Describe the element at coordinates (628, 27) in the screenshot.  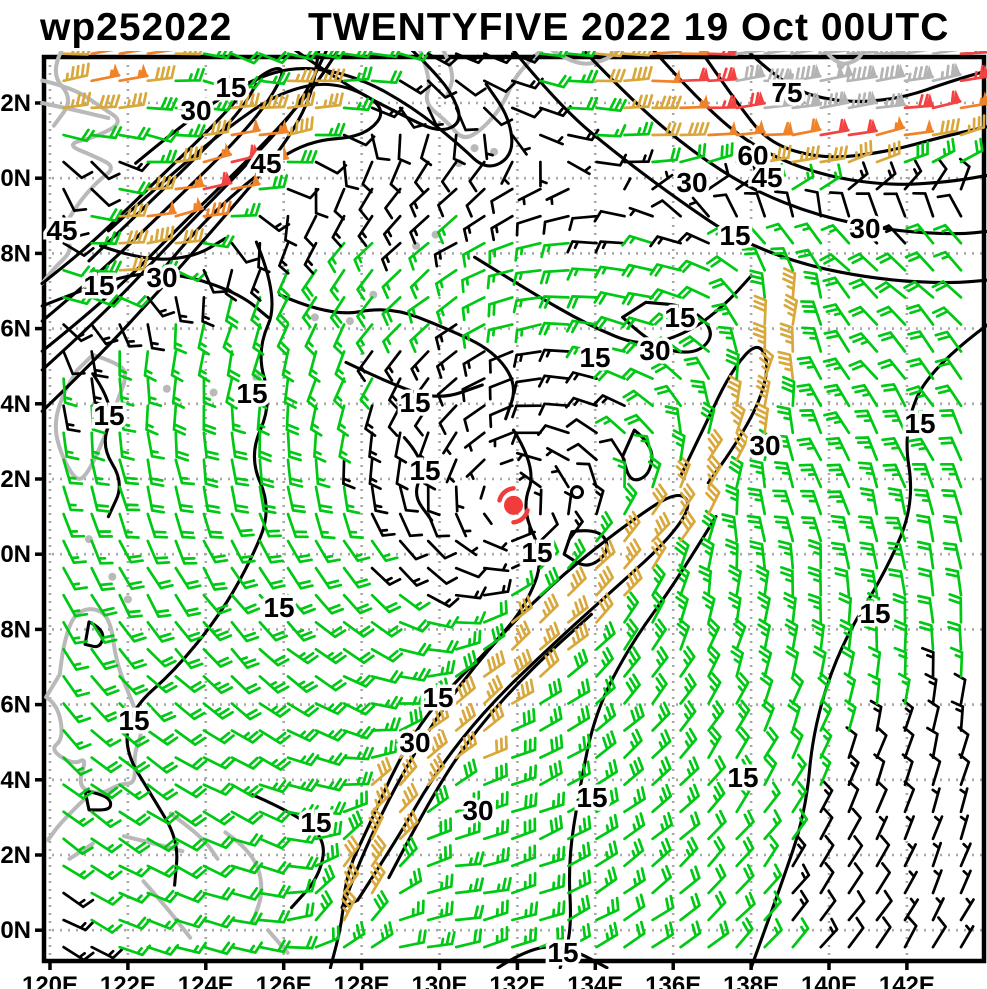
I see `page-title-descriptor: TWENTYFIVE 2022 19 Oct 00UTC` at that location.